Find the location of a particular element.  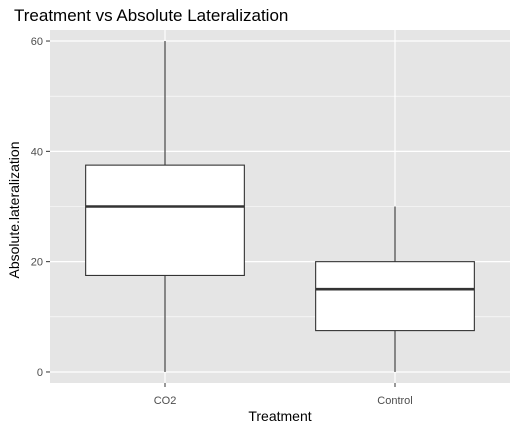

x-axis-title: Treatment is located at coordinates (279, 416).